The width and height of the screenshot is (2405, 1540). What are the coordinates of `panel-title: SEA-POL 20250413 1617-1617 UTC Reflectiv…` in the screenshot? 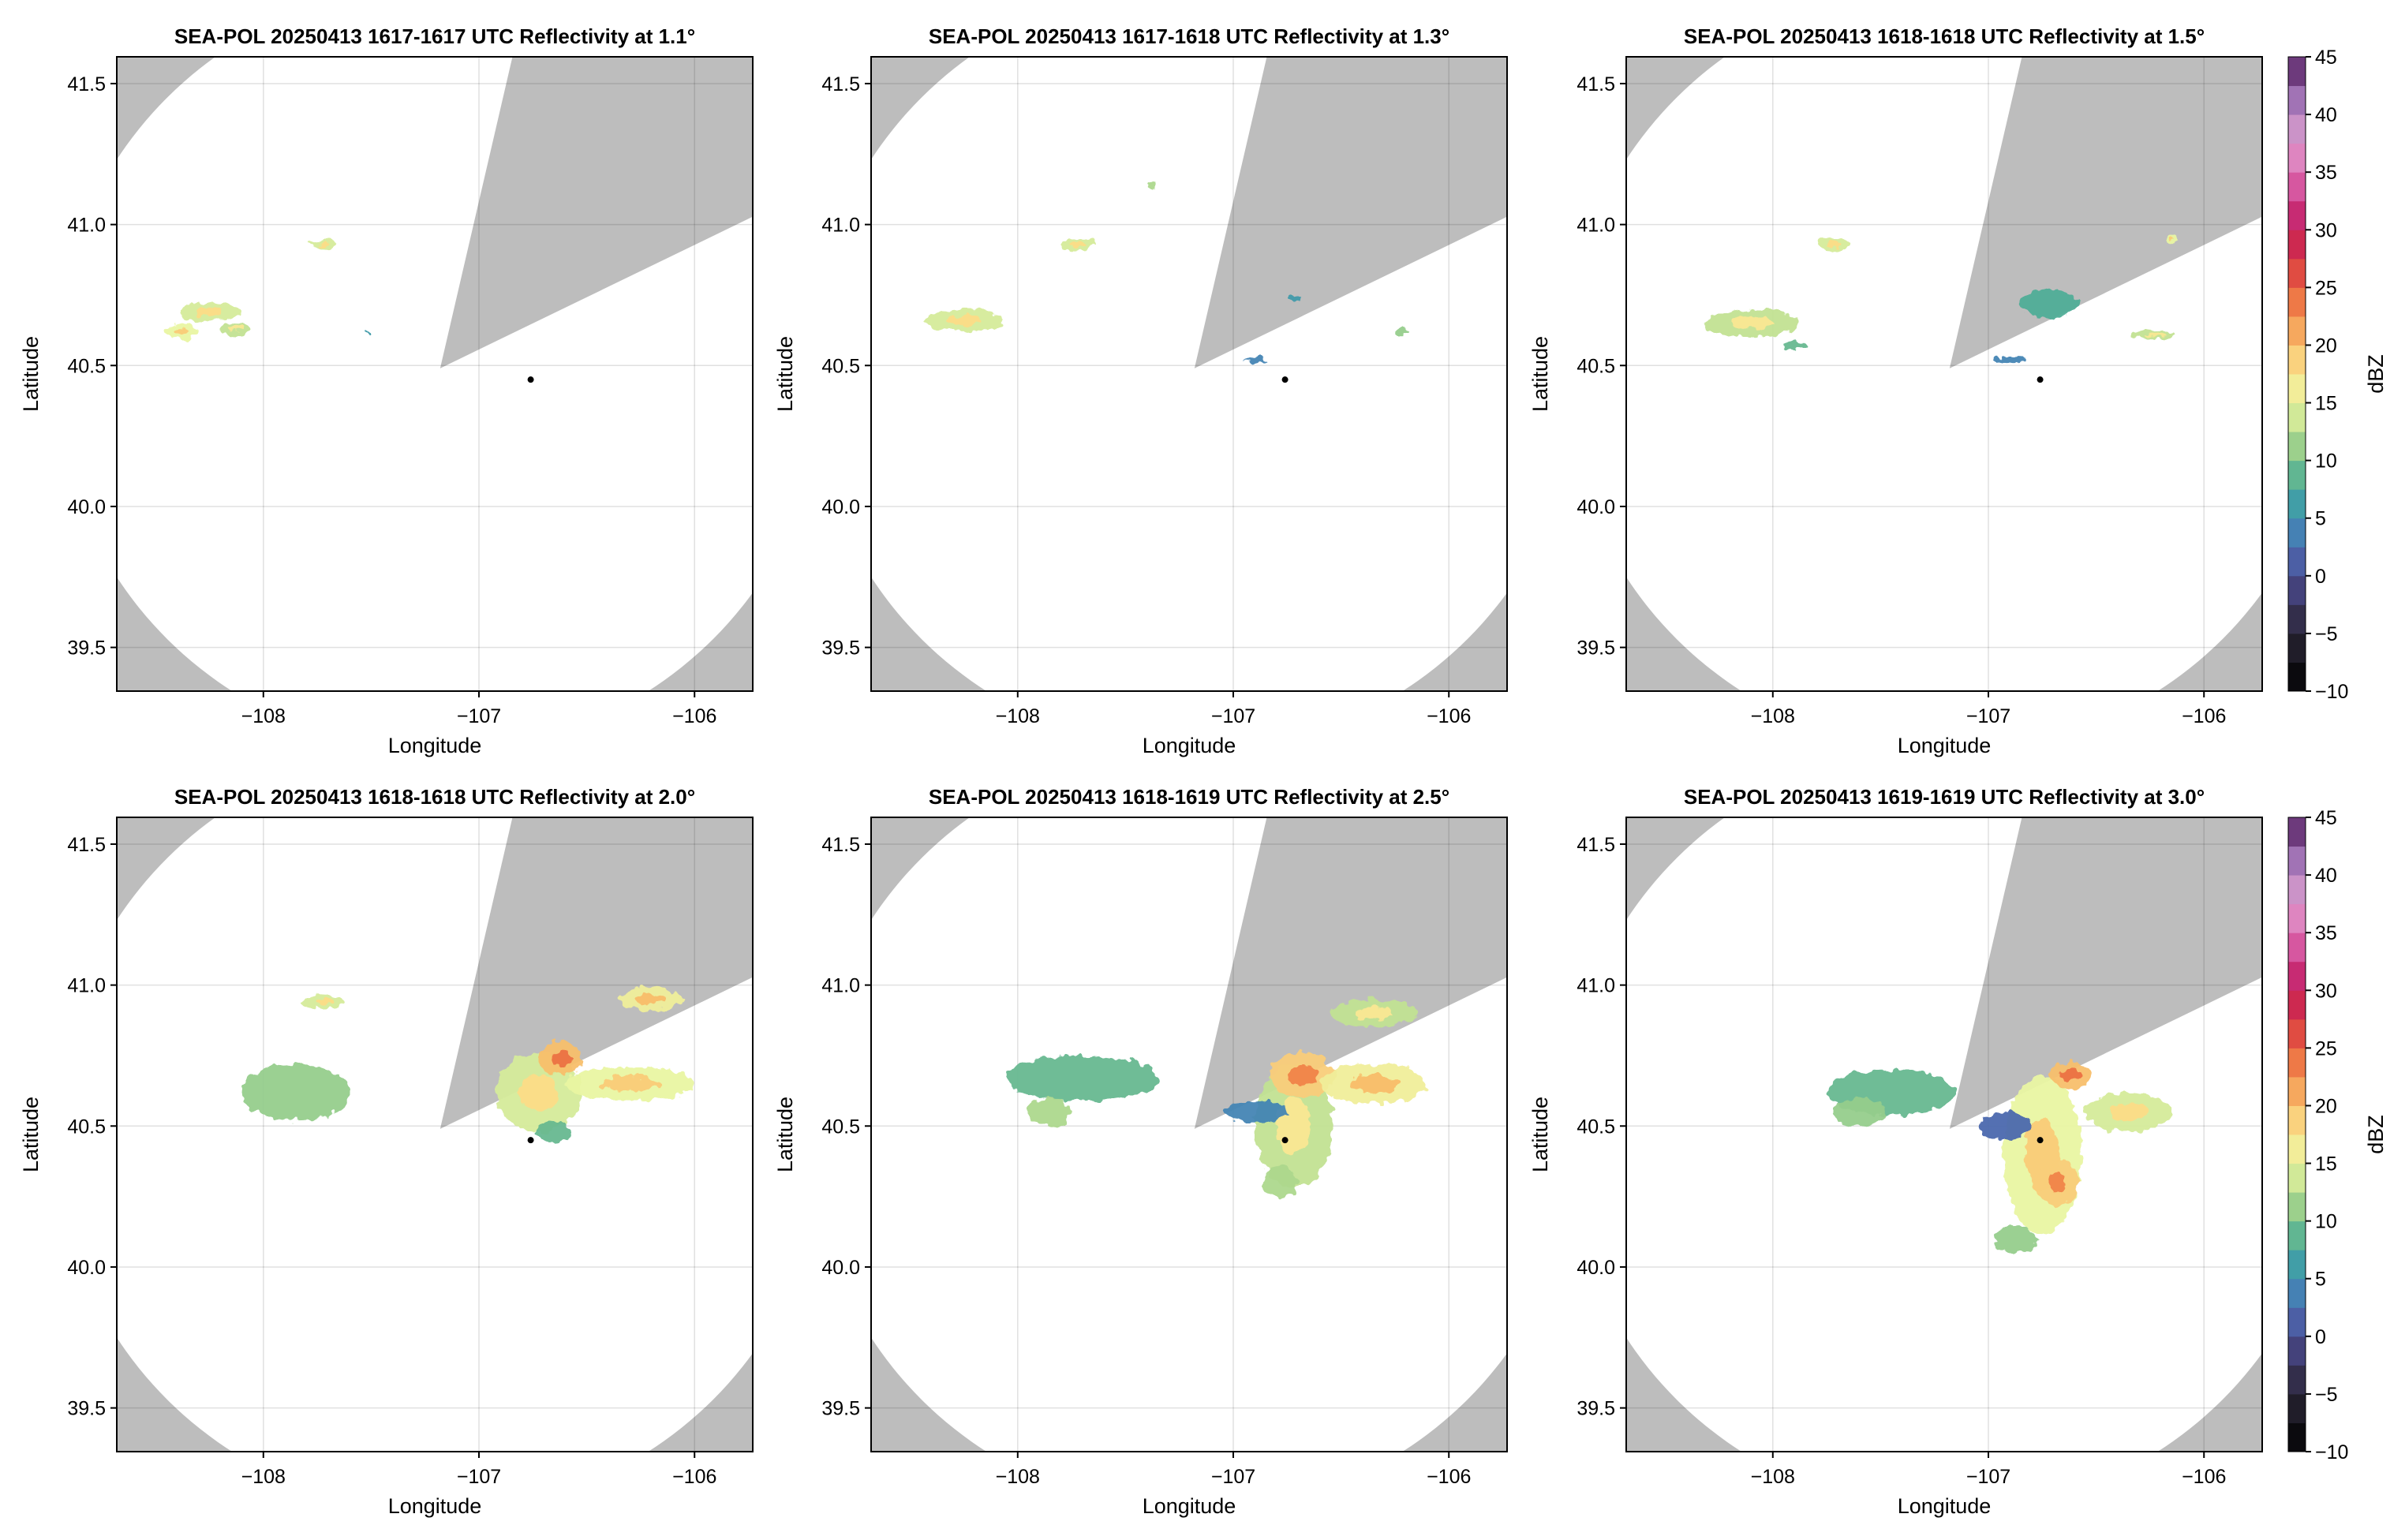 It's located at (435, 36).